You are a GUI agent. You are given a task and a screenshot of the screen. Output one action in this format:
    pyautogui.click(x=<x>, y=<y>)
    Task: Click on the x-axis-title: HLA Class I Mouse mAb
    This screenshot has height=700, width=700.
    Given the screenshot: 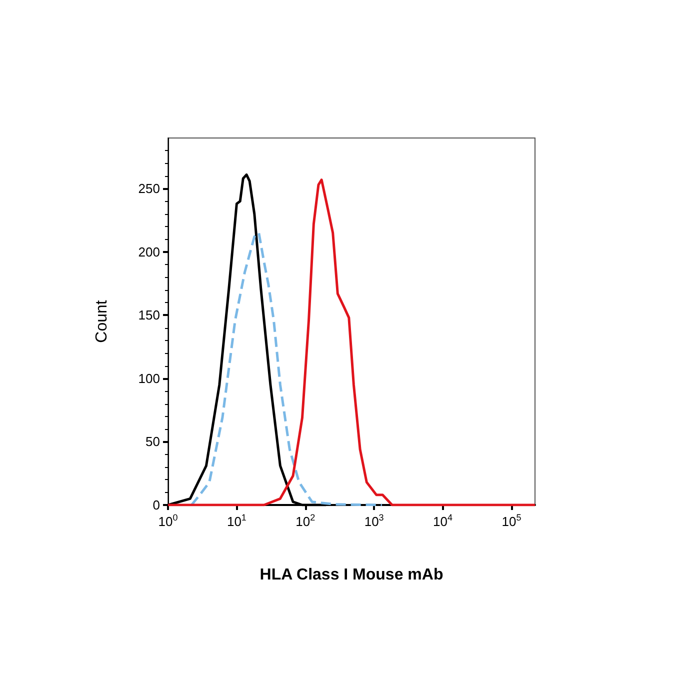 What is the action you would take?
    pyautogui.click(x=352, y=575)
    